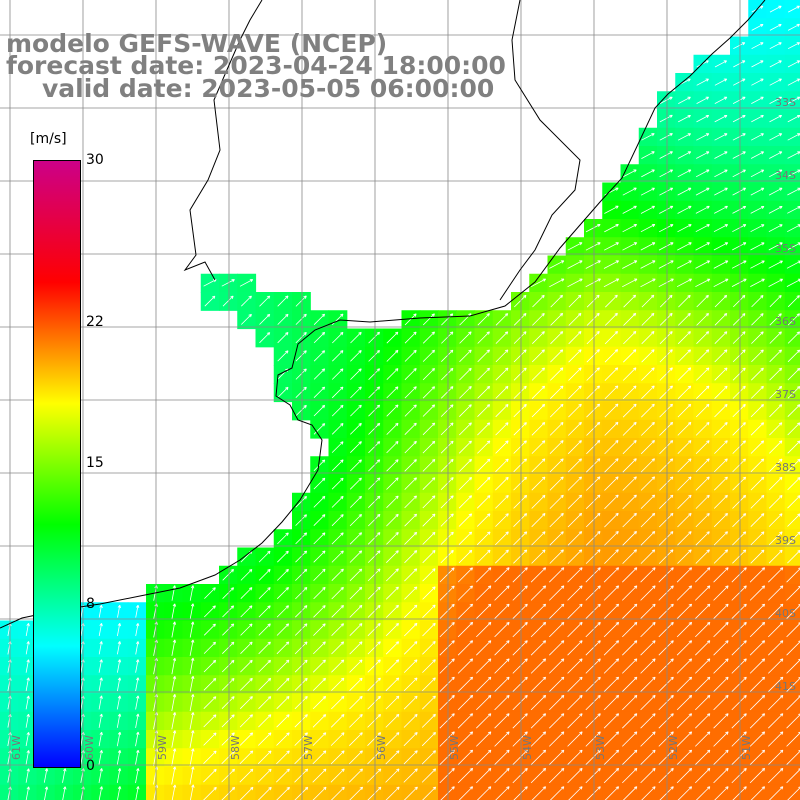 This screenshot has height=800, width=800. Describe the element at coordinates (785, 175) in the screenshot. I see `latitude-label-1: 34S` at that location.